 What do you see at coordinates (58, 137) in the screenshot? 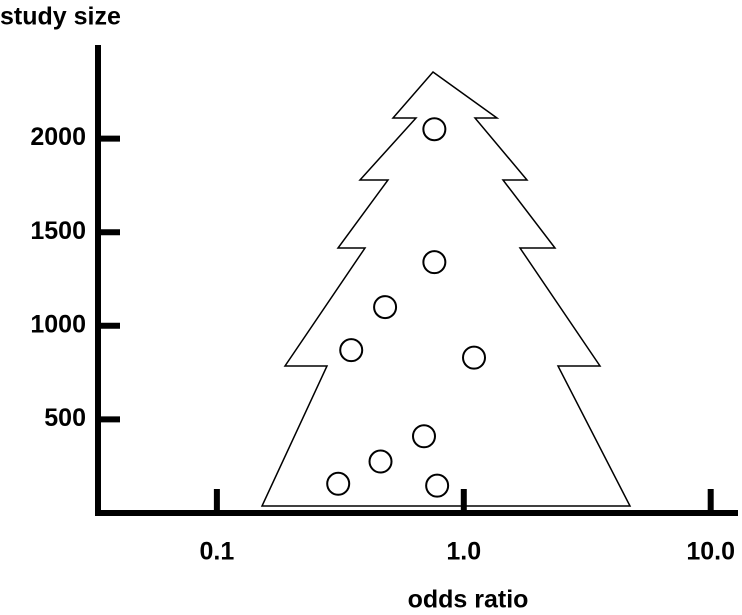
I see `y-tick-label: 2000` at bounding box center [58, 137].